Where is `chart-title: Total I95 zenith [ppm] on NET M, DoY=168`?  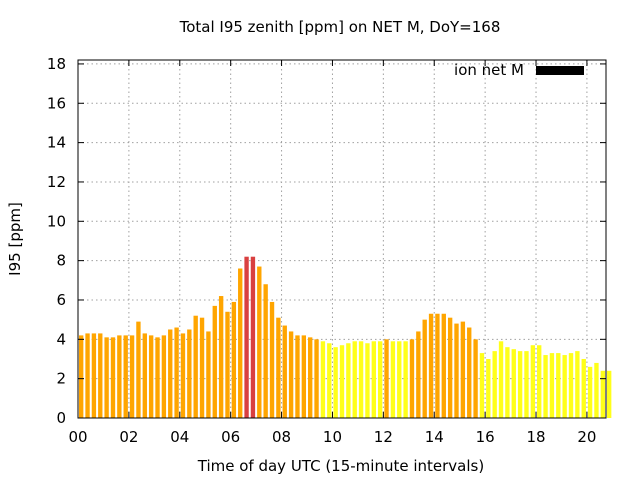
chart-title: Total I95 zenith [ppm] on NET M, DoY=168 is located at coordinates (340, 27).